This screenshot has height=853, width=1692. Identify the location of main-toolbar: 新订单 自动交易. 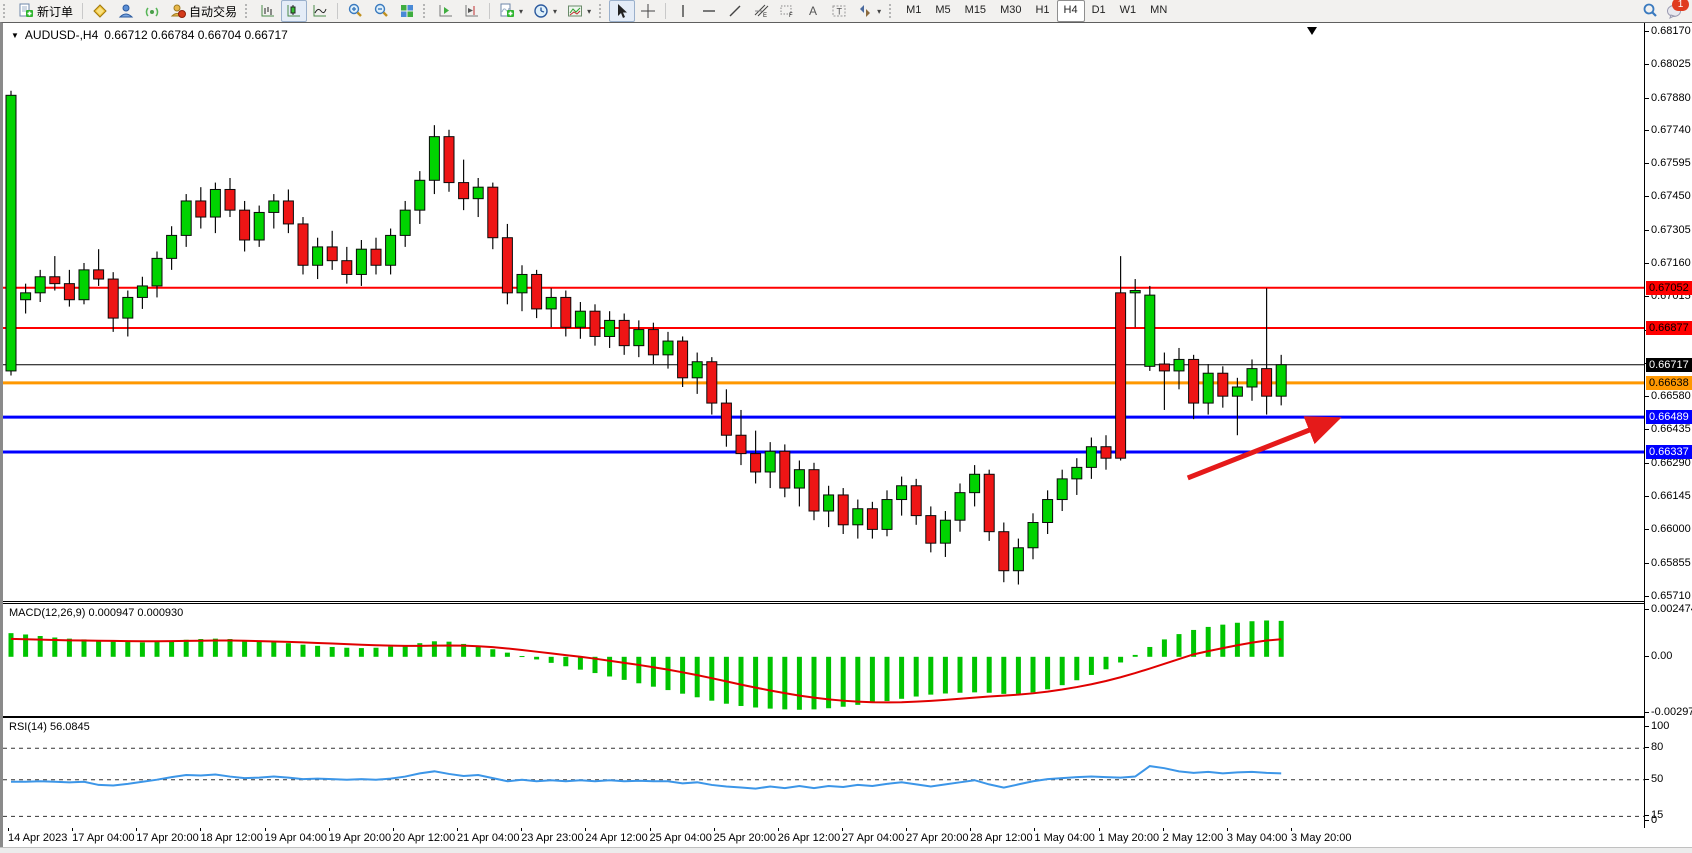
(846, 11).